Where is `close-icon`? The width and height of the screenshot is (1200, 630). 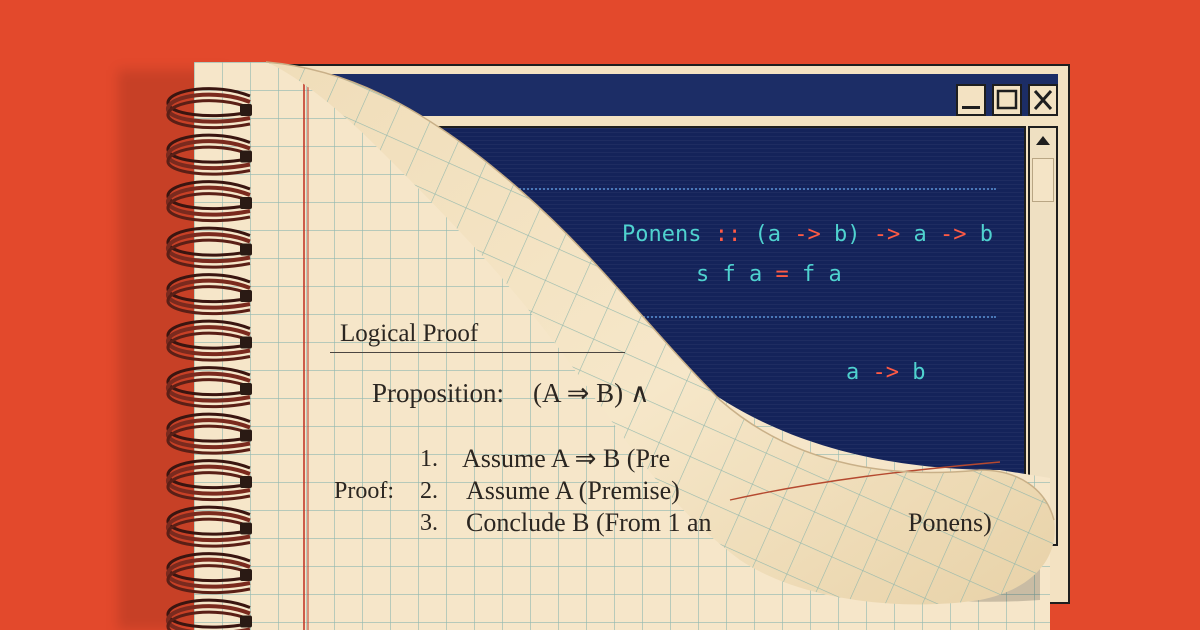 close-icon is located at coordinates (1043, 100).